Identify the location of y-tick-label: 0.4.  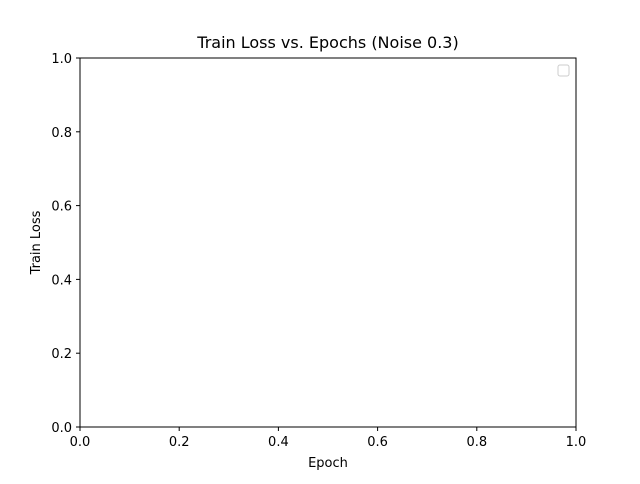
(61, 280).